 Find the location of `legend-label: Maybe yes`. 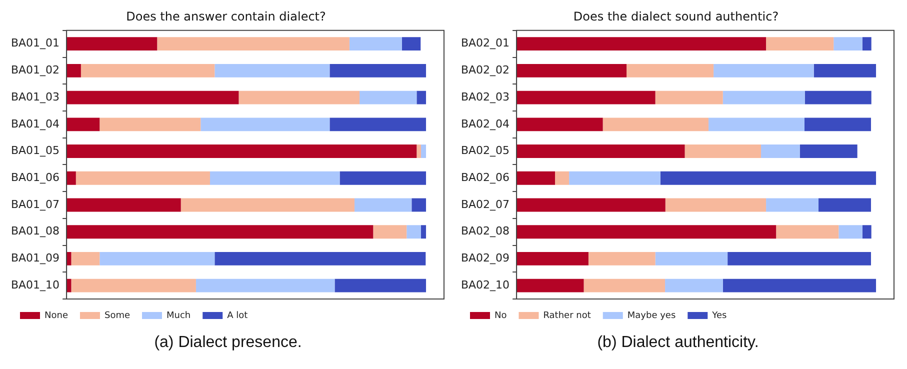

legend-label: Maybe yes is located at coordinates (651, 315).